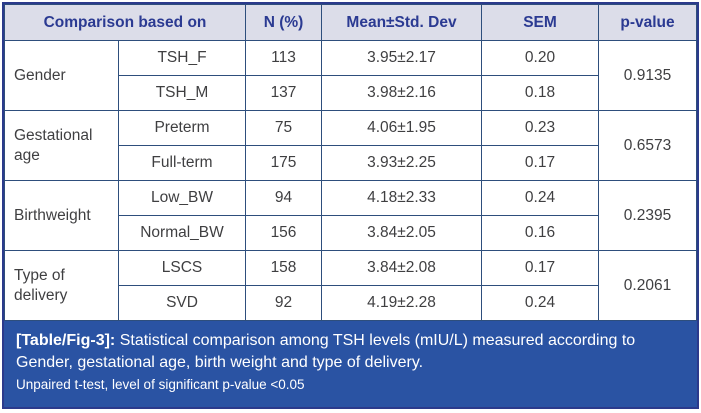  Describe the element at coordinates (540, 22) in the screenshot. I see `header-sem: SEM` at that location.